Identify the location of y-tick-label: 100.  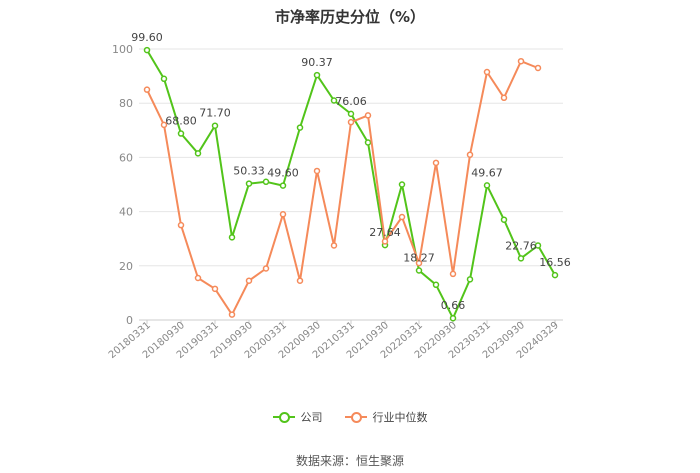
(122, 49).